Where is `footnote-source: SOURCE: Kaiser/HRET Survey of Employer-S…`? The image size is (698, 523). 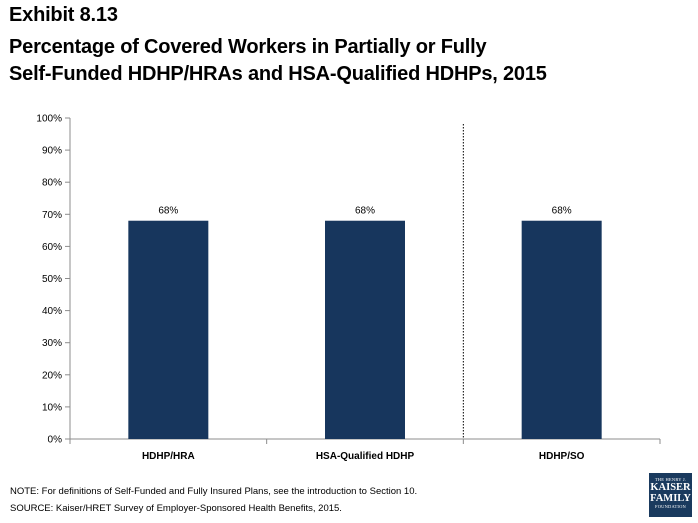 footnote-source: SOURCE: Kaiser/HRET Survey of Employer-S… is located at coordinates (176, 508).